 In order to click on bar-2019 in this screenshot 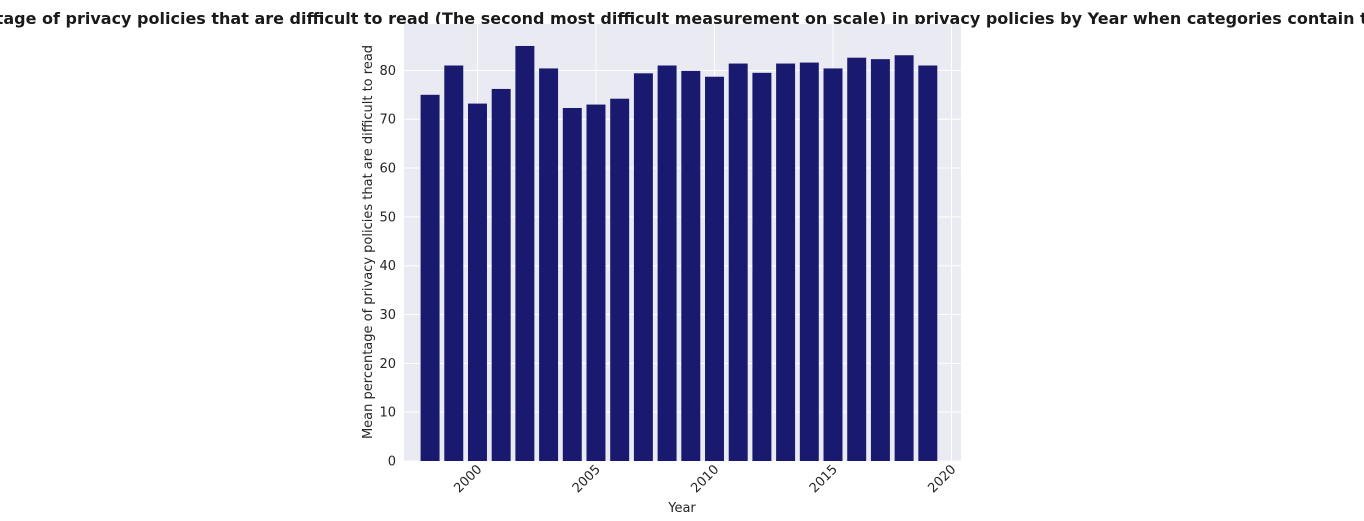, I will do `click(928, 263)`.